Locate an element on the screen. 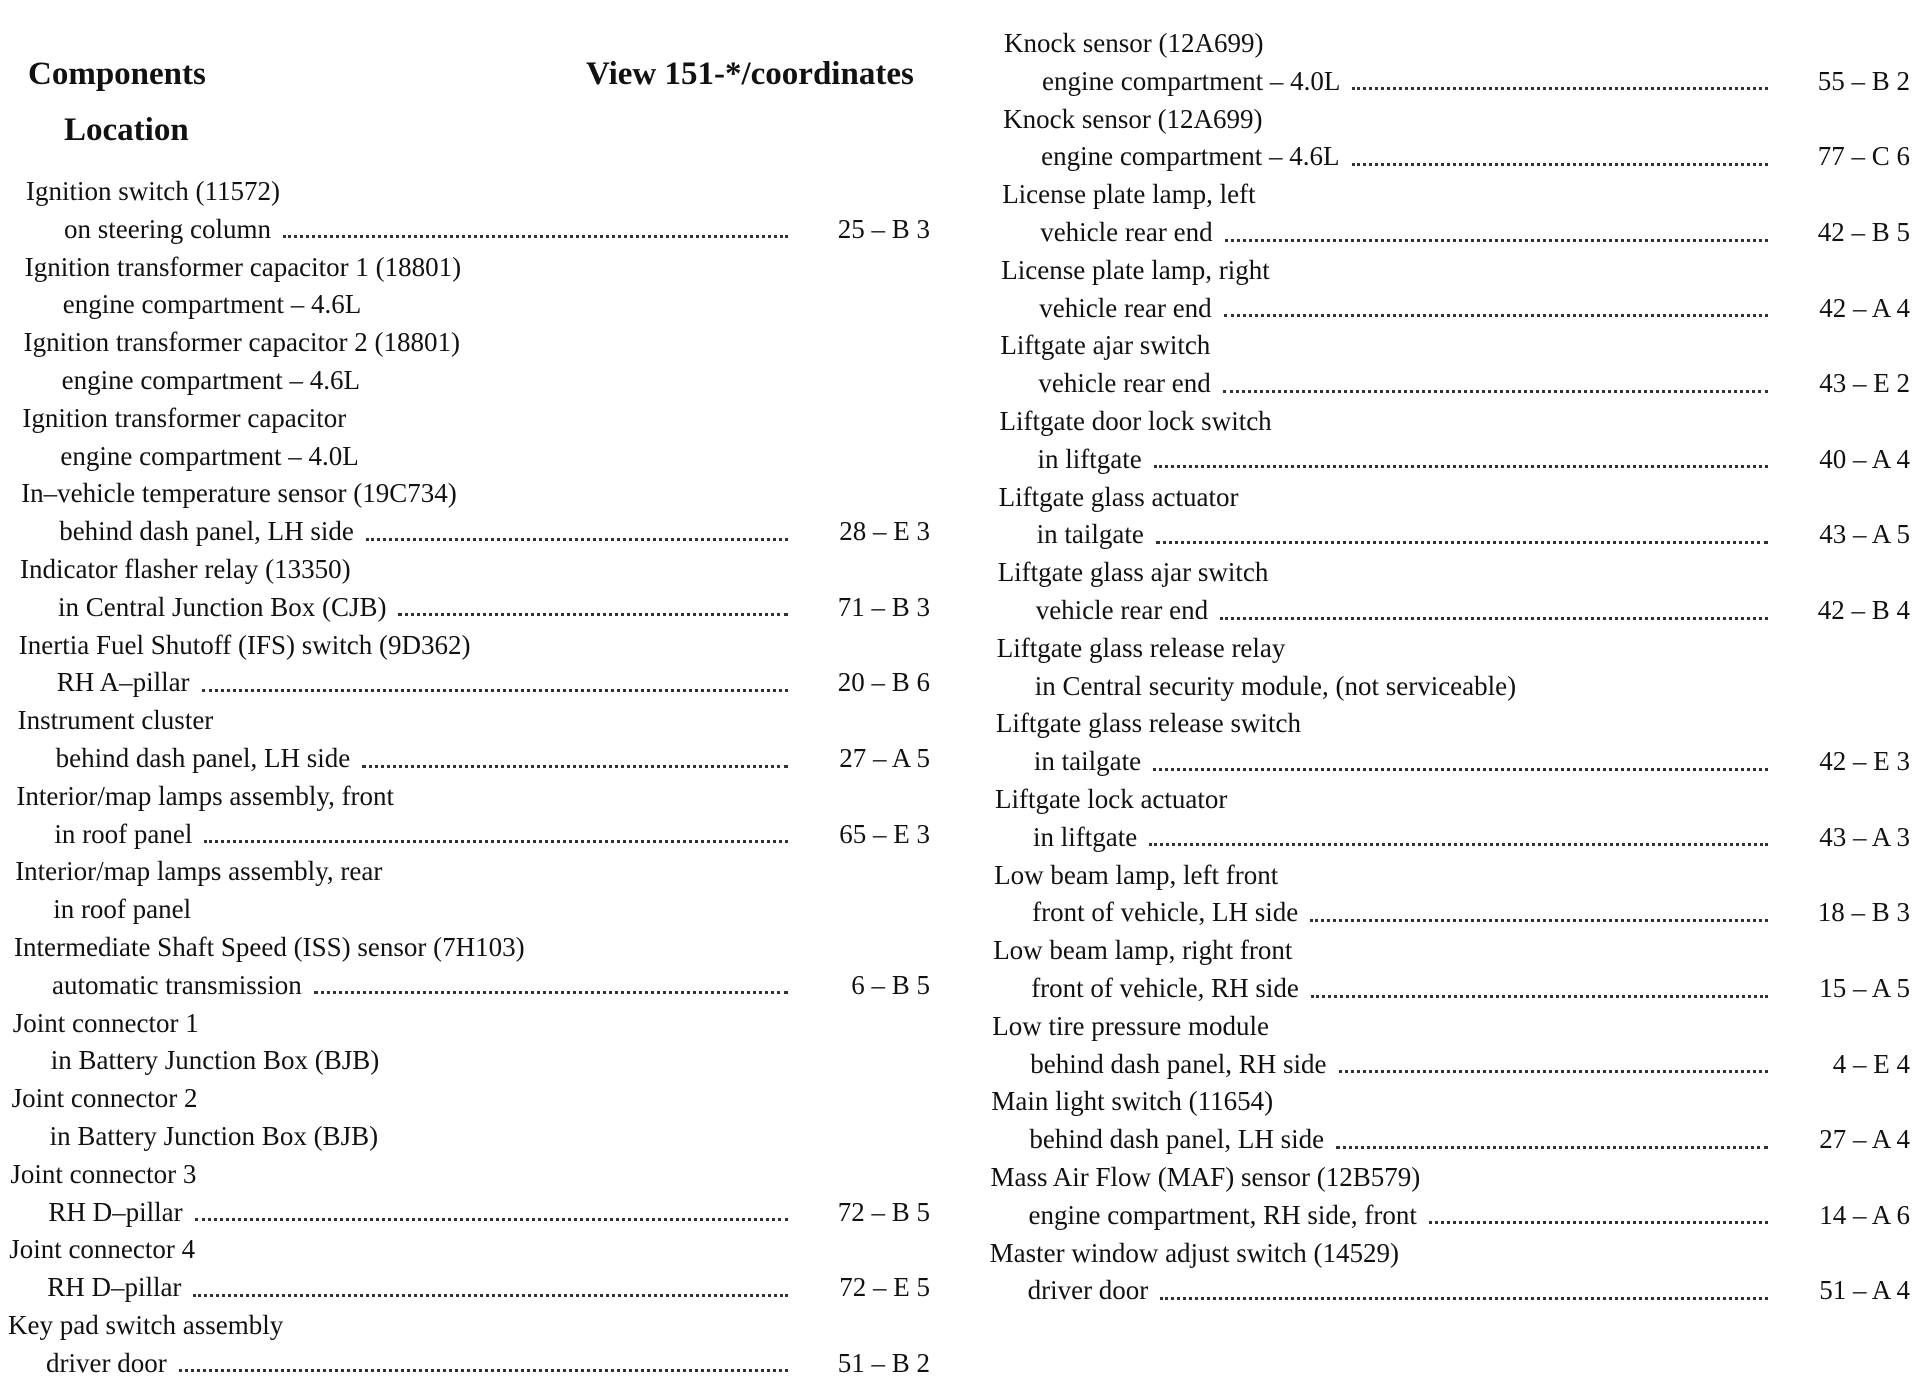 The width and height of the screenshot is (1926, 1392). entry-coordinates: 72 – E 5 is located at coordinates (884, 1287).